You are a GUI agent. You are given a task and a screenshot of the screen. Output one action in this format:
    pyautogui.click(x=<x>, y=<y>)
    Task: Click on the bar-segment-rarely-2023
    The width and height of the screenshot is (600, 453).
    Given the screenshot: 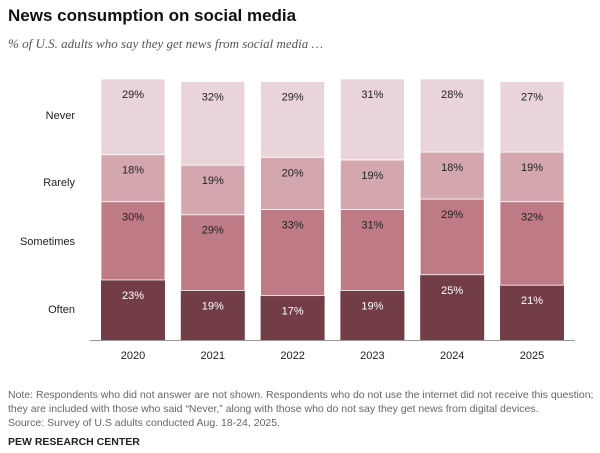 What is the action you would take?
    pyautogui.click(x=372, y=184)
    